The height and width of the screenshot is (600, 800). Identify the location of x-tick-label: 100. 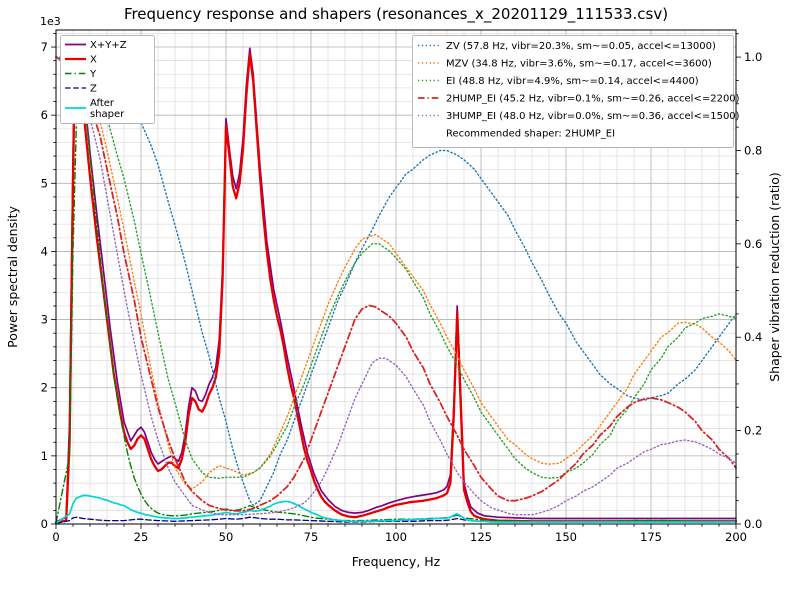
(396, 537).